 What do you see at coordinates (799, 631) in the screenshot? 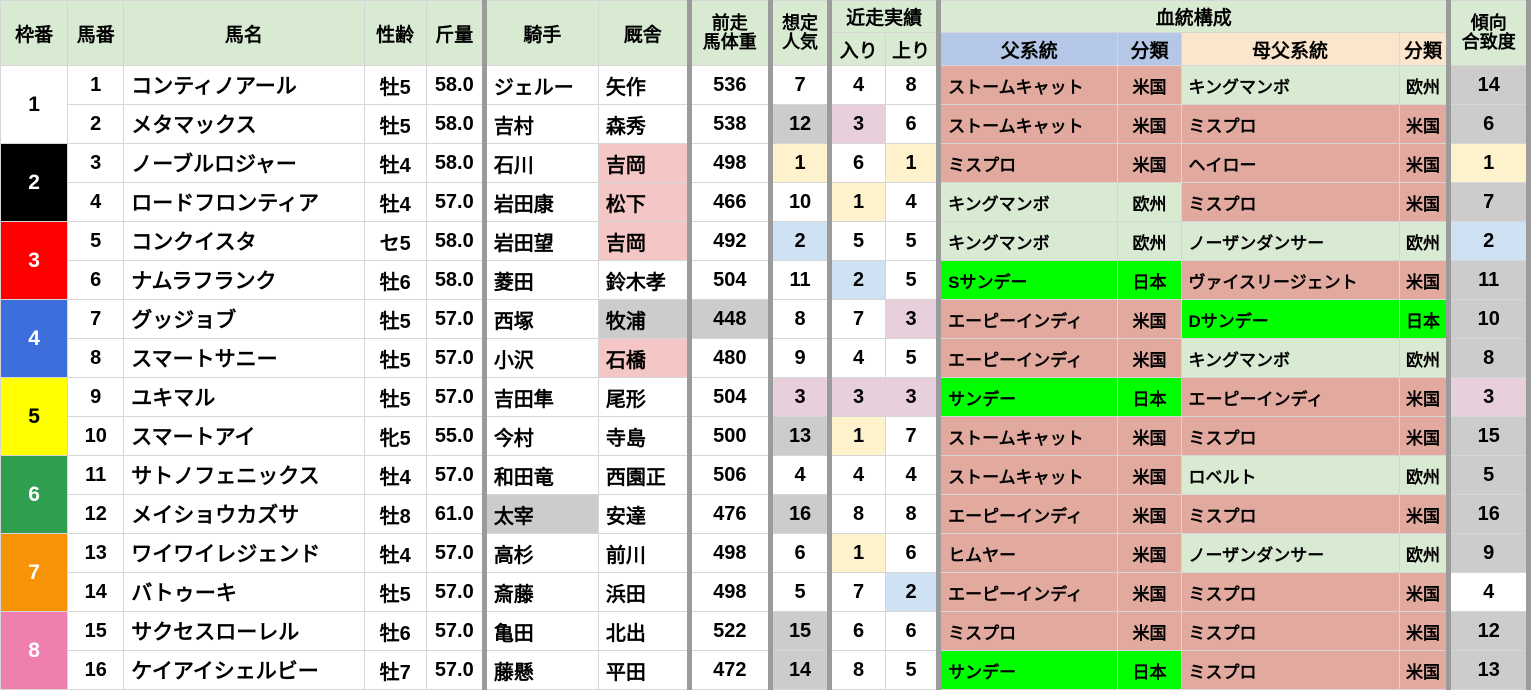
I see `popularity-cell: 15` at bounding box center [799, 631].